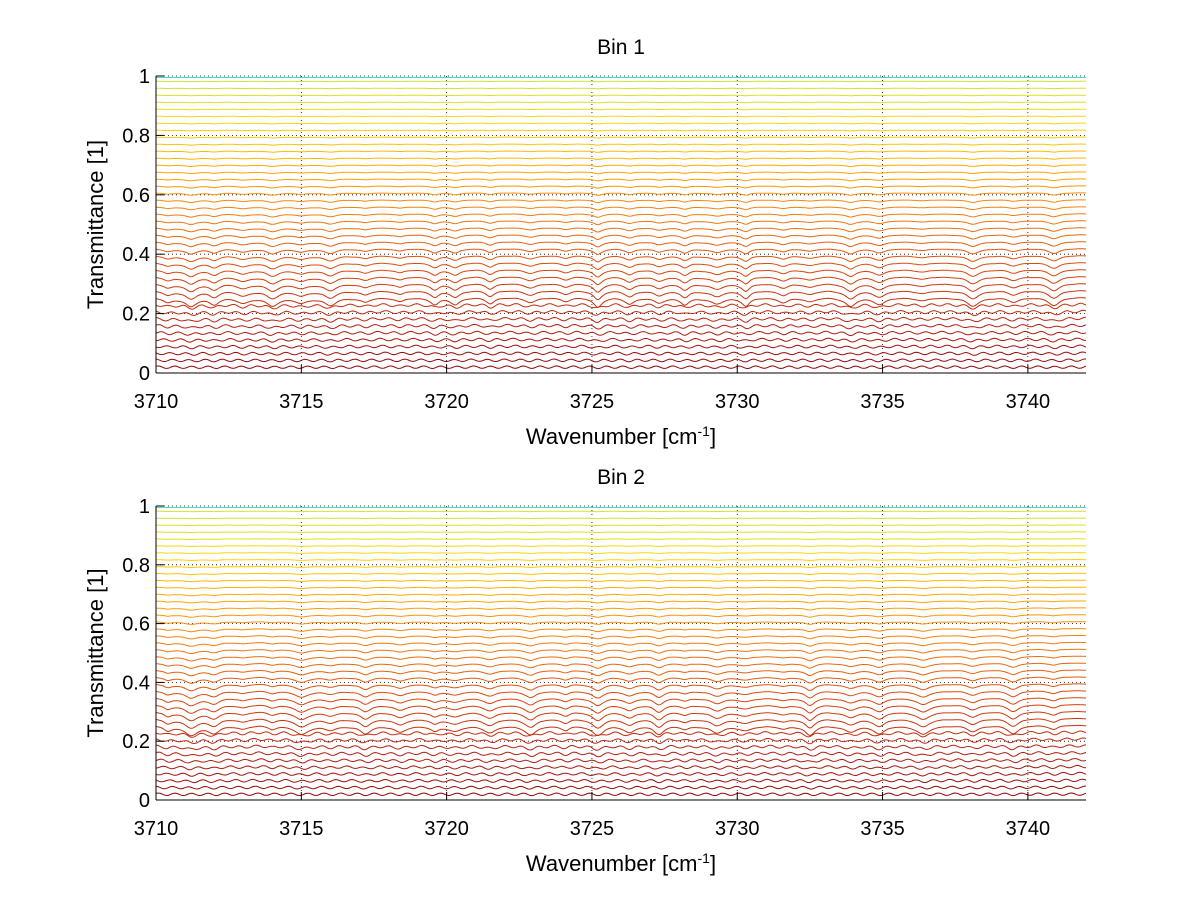 The width and height of the screenshot is (1200, 901). Describe the element at coordinates (882, 829) in the screenshot. I see `x-tick-label: 3735` at that location.